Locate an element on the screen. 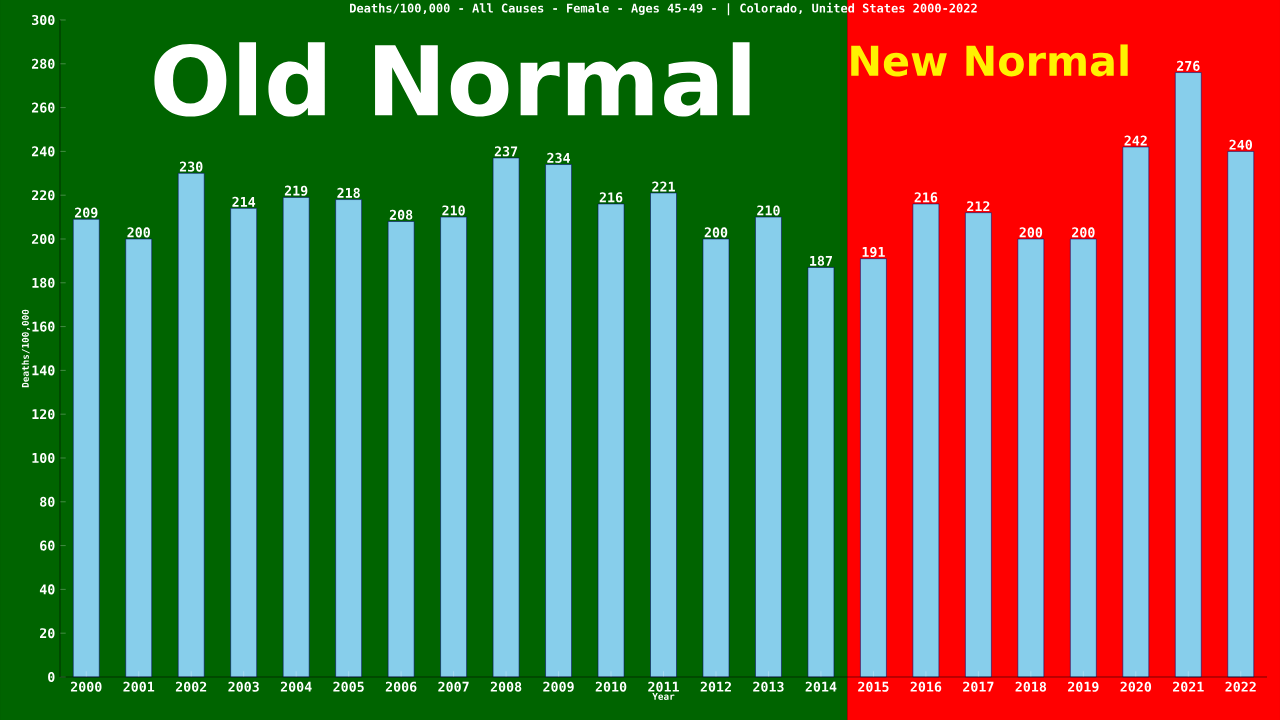  y-tick-label: 60 is located at coordinates (47, 545).